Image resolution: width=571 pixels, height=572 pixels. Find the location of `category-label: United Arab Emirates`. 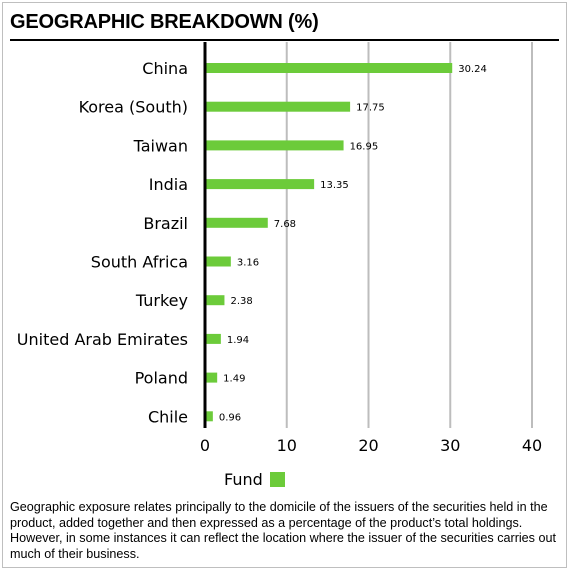

category-label: United Arab Emirates is located at coordinates (102, 339).